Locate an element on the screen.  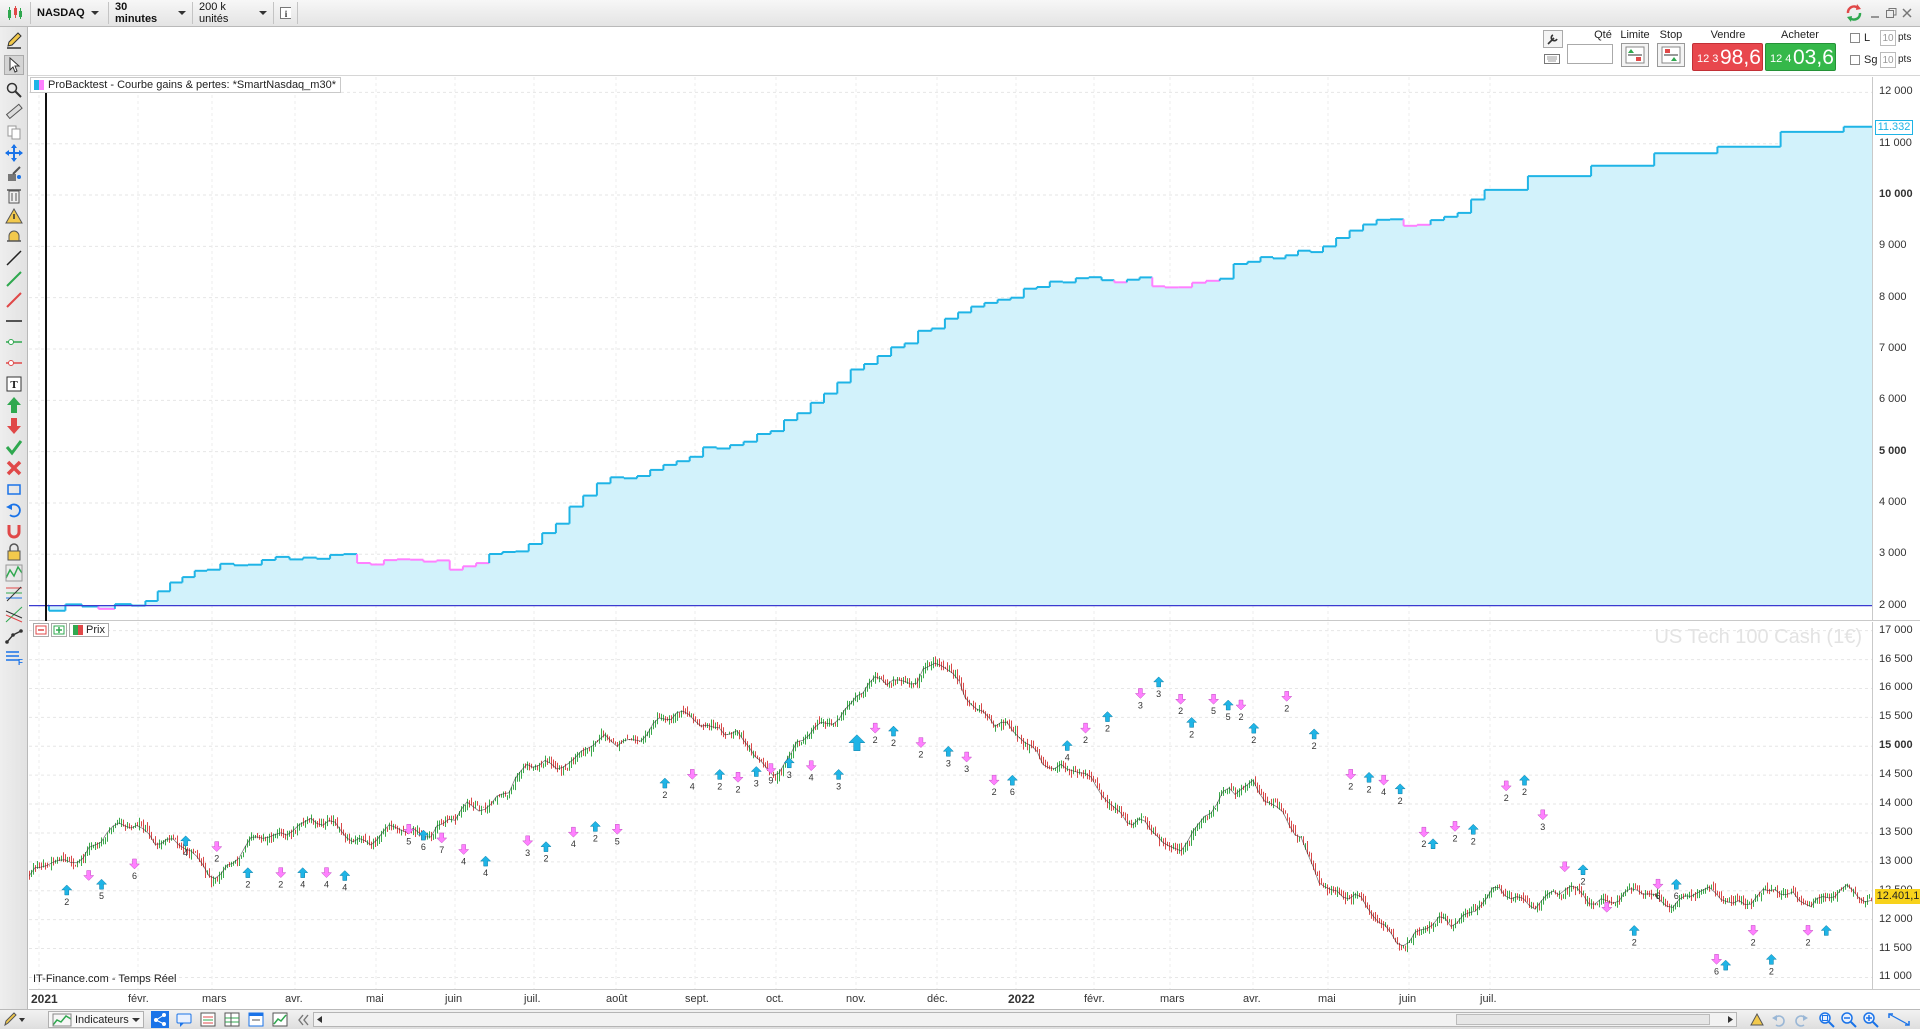
pencil-tool is located at coordinates (14, 40).